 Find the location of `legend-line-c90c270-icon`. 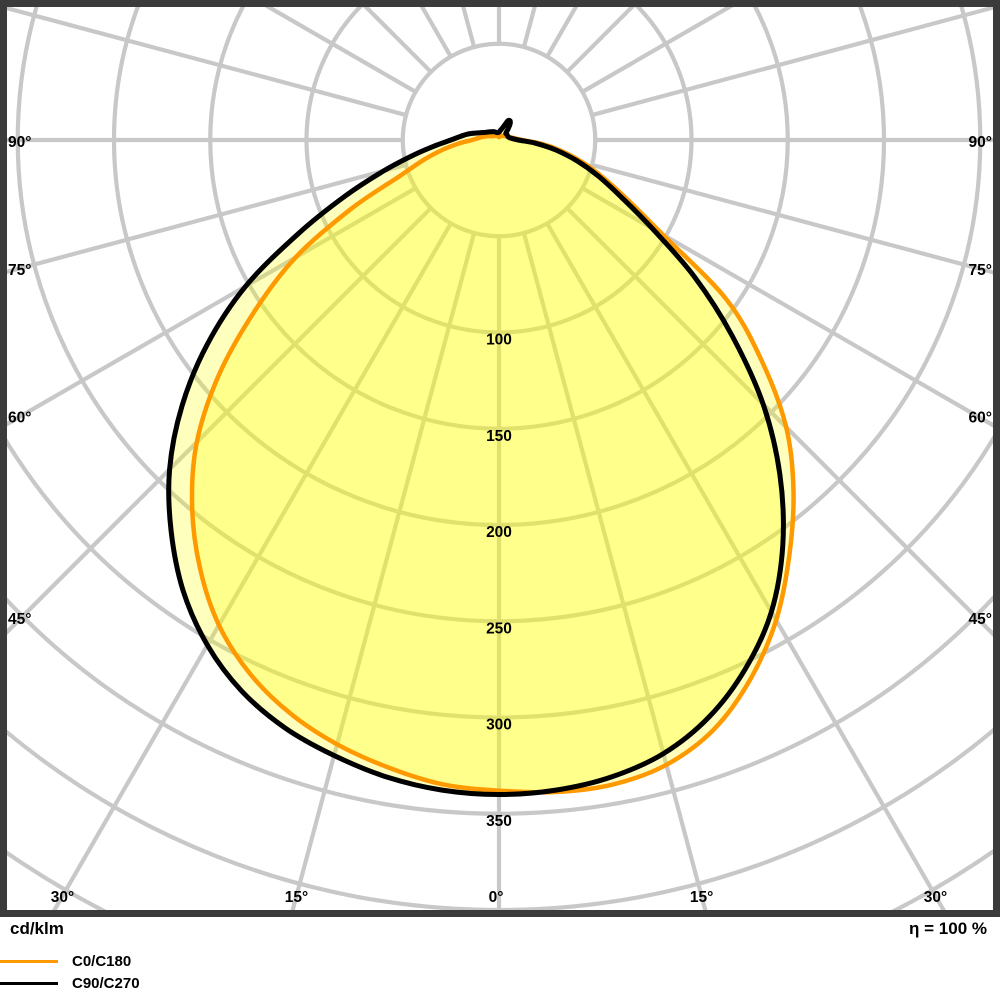

legend-line-c90c270-icon is located at coordinates (29, 983).